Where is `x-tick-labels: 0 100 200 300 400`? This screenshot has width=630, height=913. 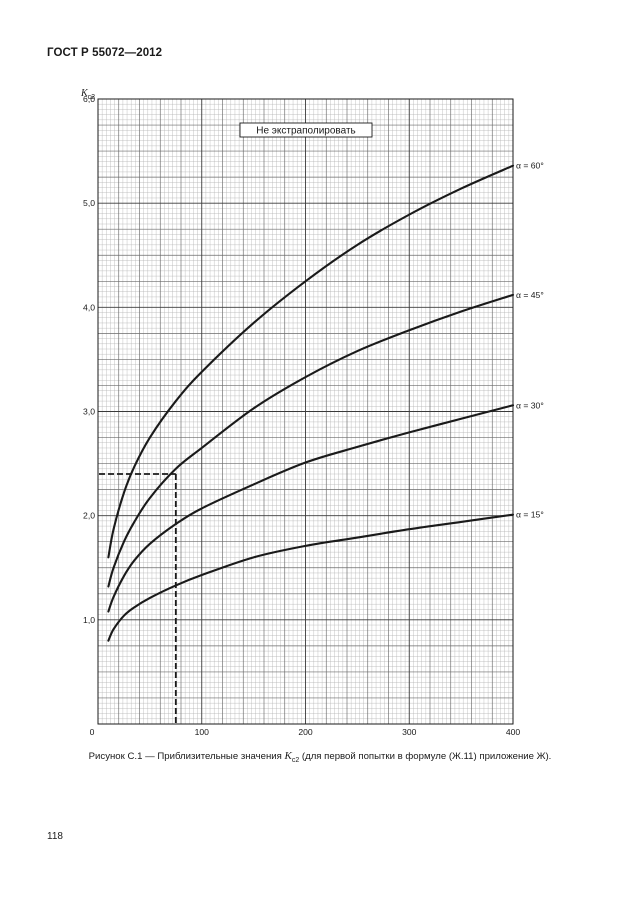
x-tick-labels: 0 100 200 300 400 is located at coordinates (305, 732).